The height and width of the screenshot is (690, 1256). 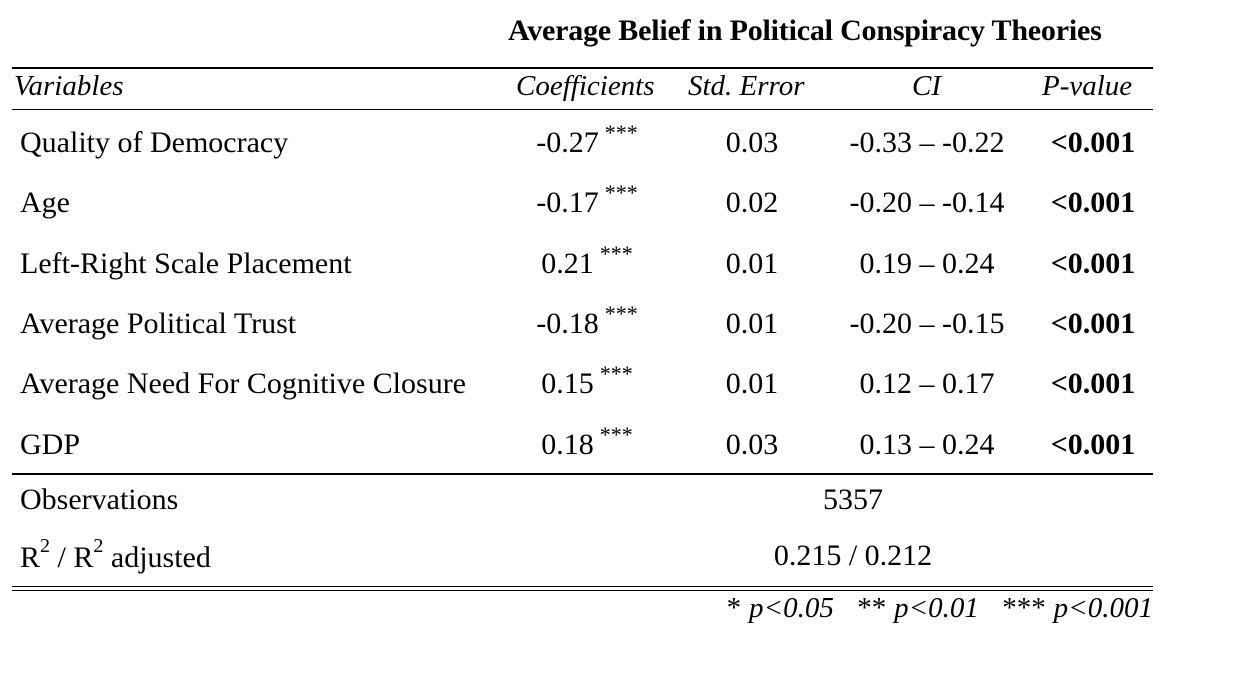 I want to click on table-row: Age -0.17 *** 0.02 -0.20 – -0.14 <0.001, so click(x=582, y=202).